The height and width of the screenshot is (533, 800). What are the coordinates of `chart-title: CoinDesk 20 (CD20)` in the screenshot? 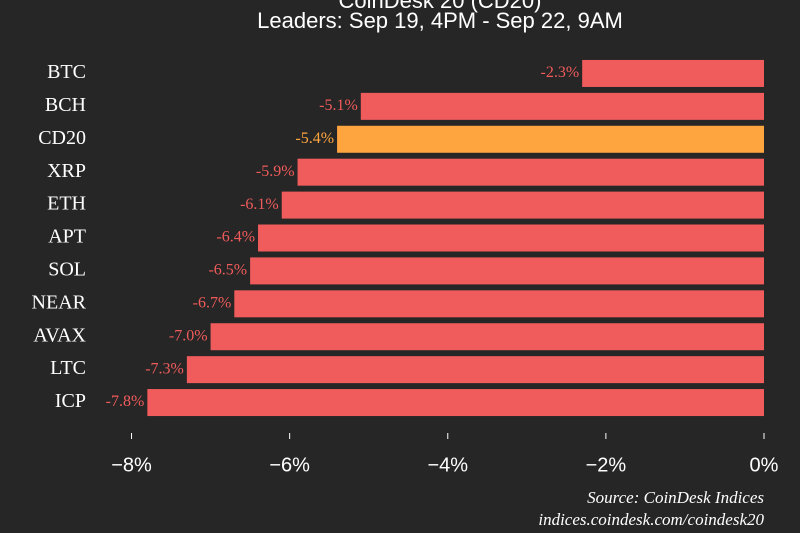 It's located at (440, 6).